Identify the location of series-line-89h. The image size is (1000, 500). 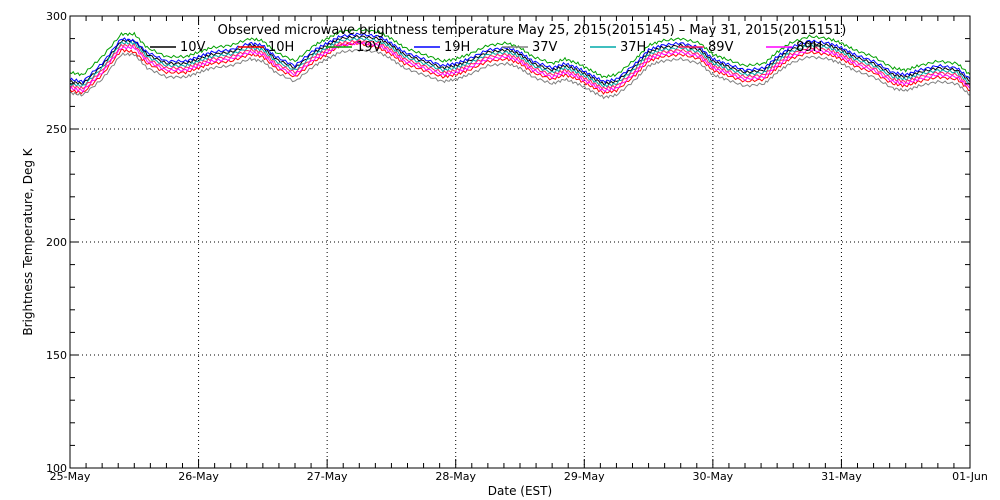
(520, 67).